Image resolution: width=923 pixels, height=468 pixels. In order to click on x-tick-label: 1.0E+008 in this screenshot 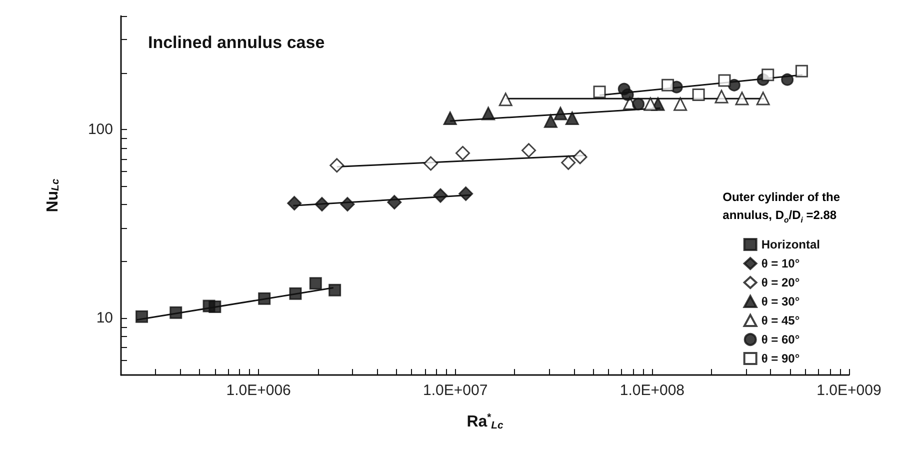, I will do `click(652, 390)`.